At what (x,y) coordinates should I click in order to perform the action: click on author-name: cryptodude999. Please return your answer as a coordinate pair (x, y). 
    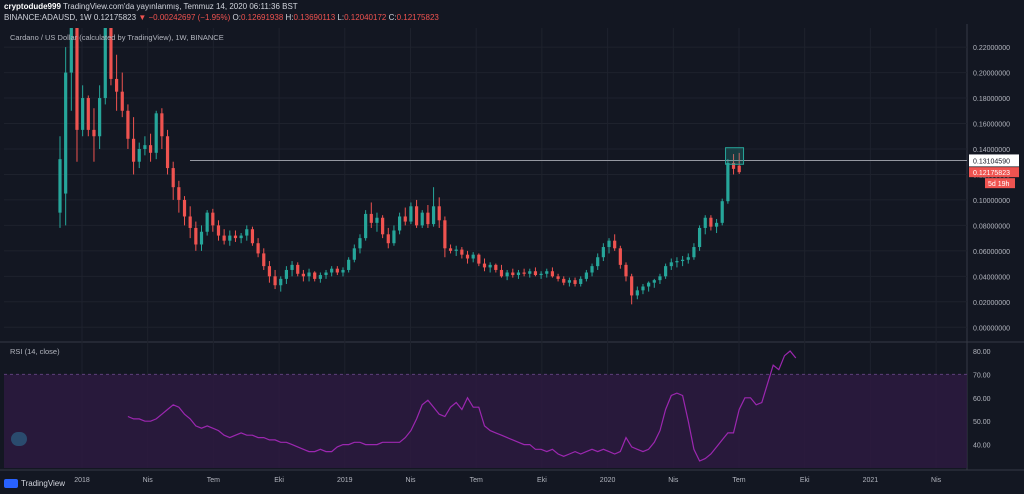
    Looking at the image, I should click on (32, 6).